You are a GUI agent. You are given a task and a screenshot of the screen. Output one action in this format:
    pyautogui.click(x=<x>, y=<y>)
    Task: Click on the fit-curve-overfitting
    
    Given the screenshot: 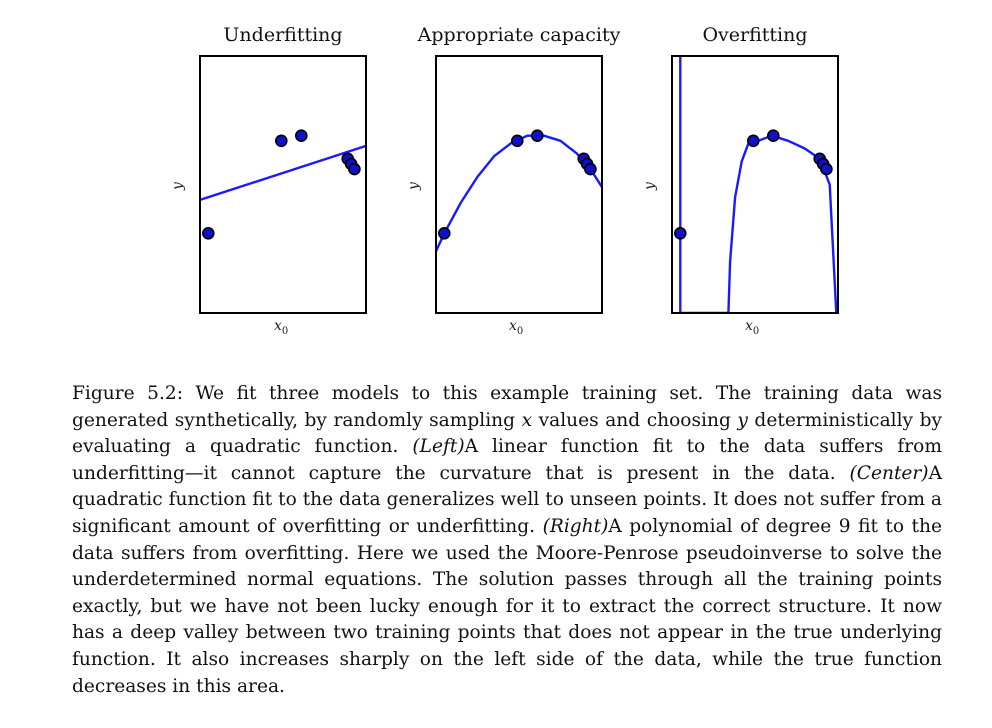 What is the action you would take?
    pyautogui.click(x=758, y=184)
    